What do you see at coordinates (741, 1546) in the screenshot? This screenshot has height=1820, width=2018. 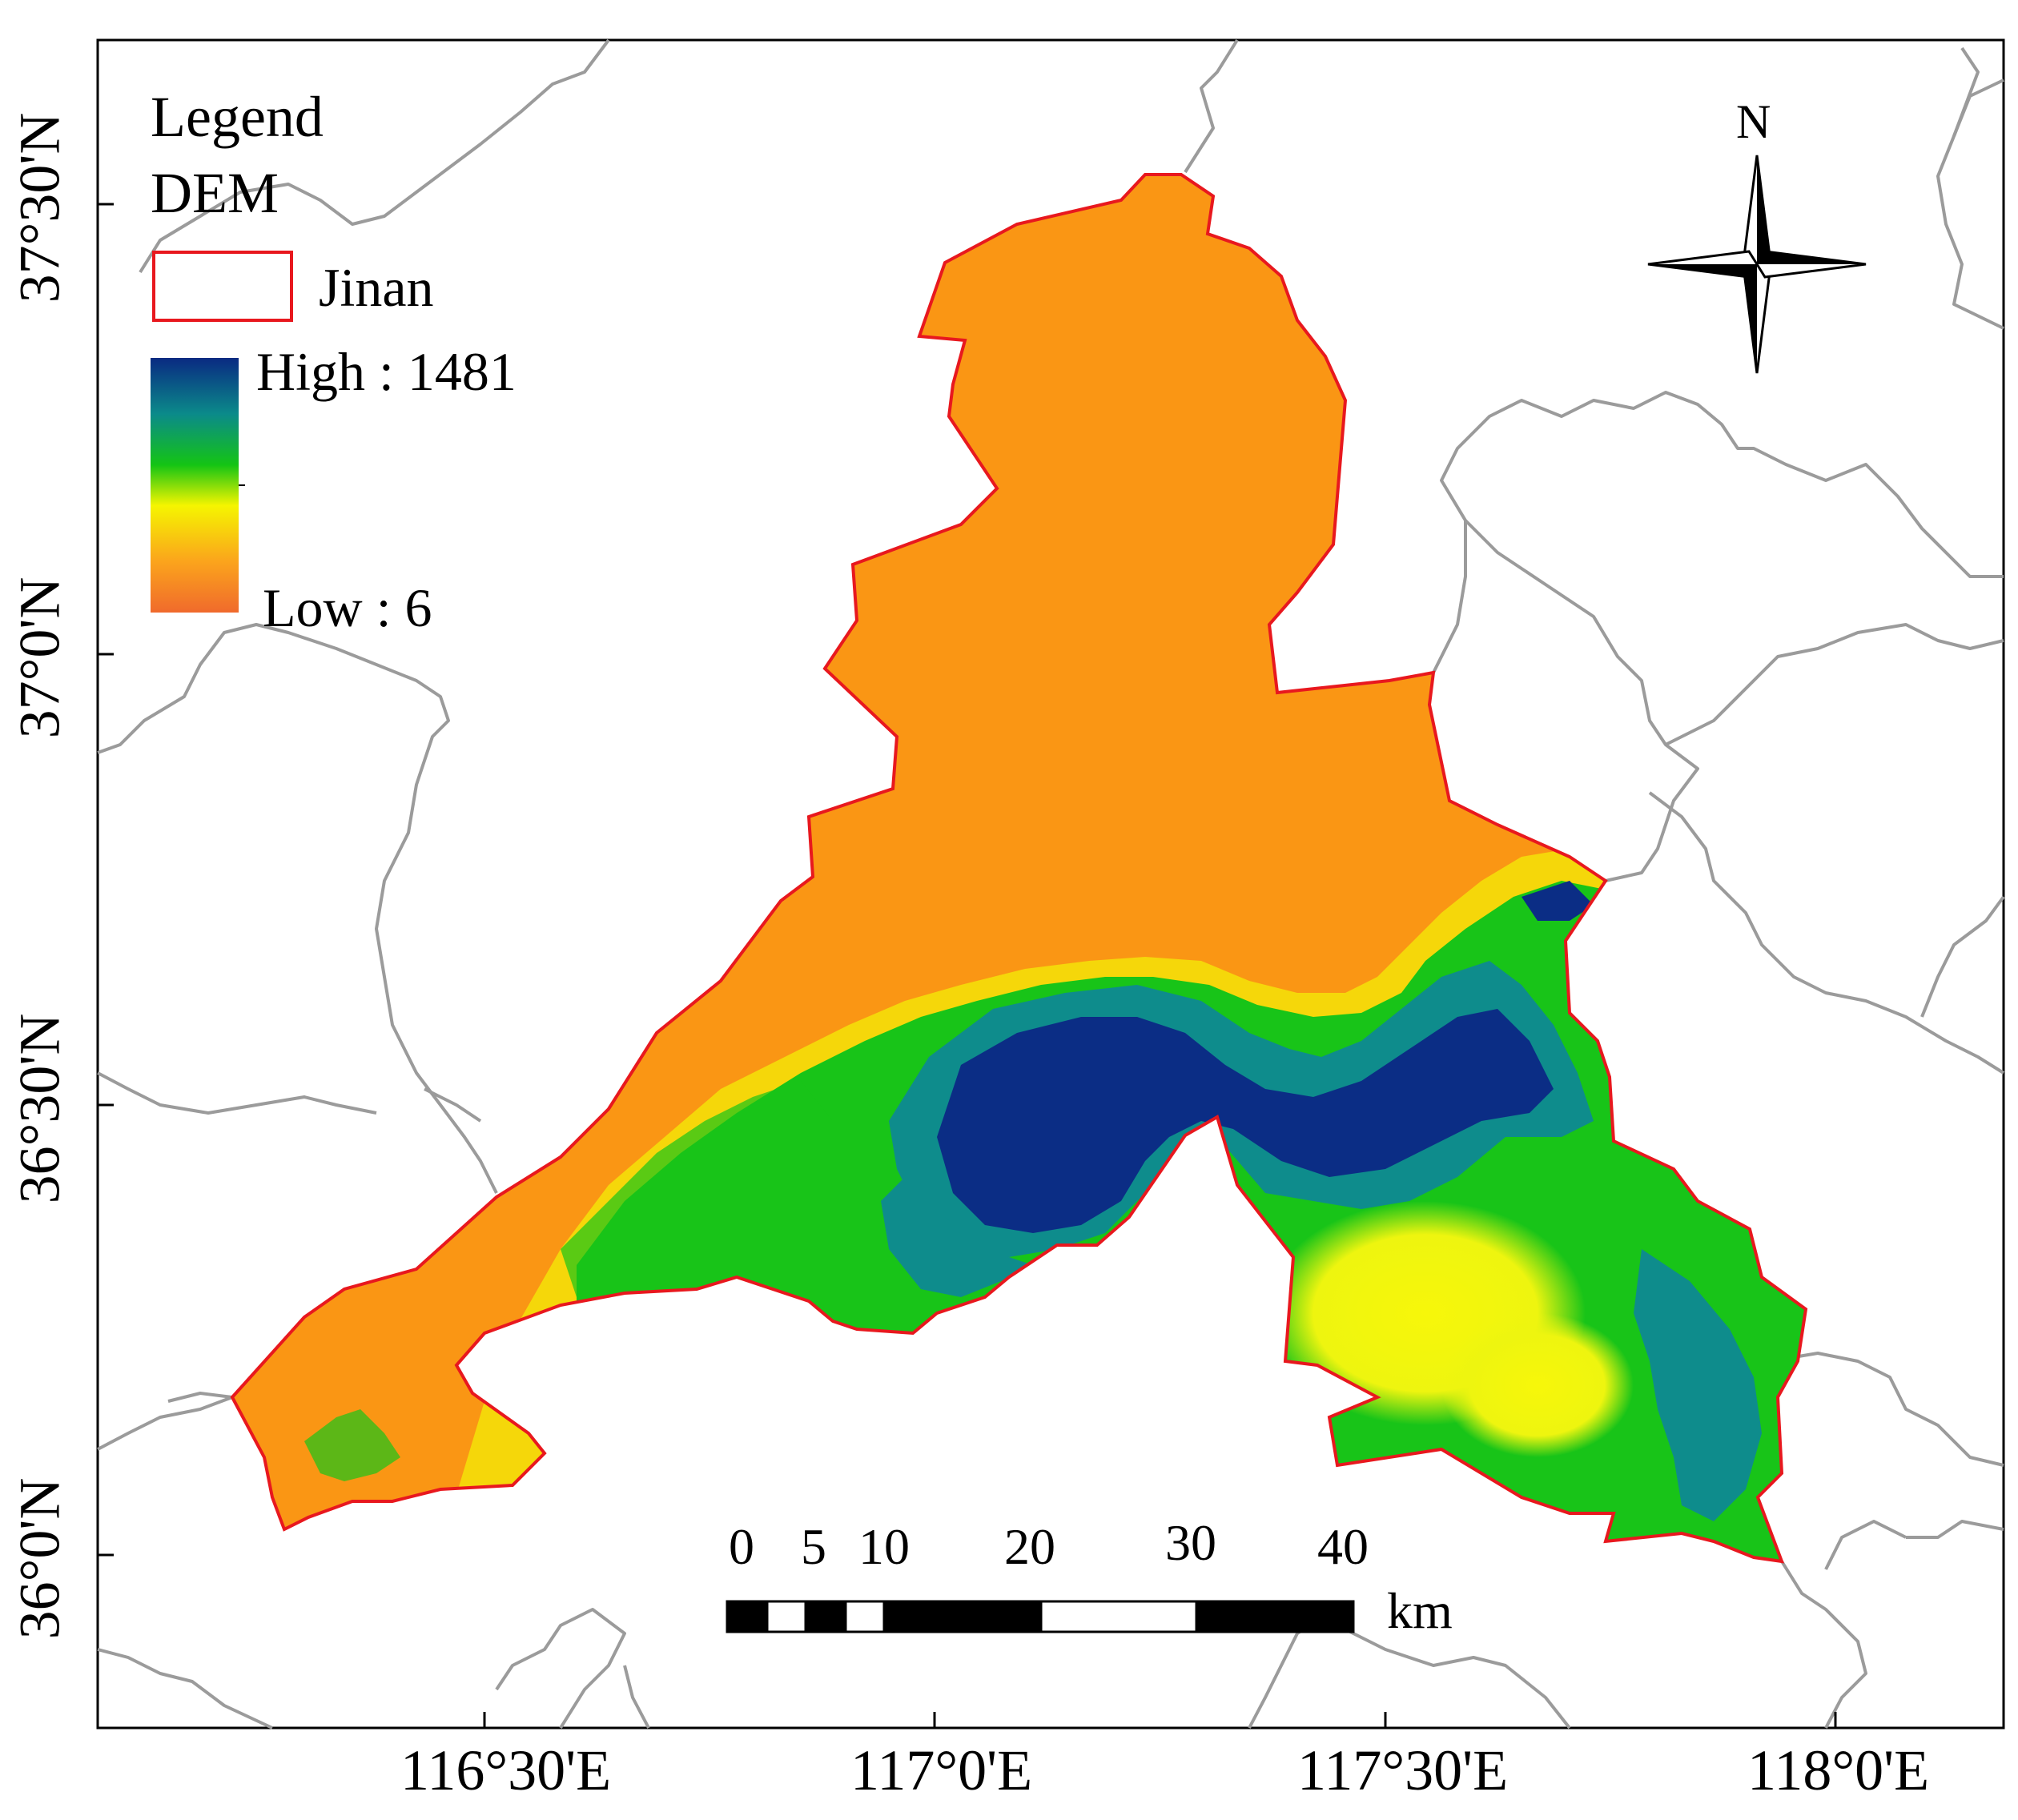 I see `scale-tick-0: 0` at bounding box center [741, 1546].